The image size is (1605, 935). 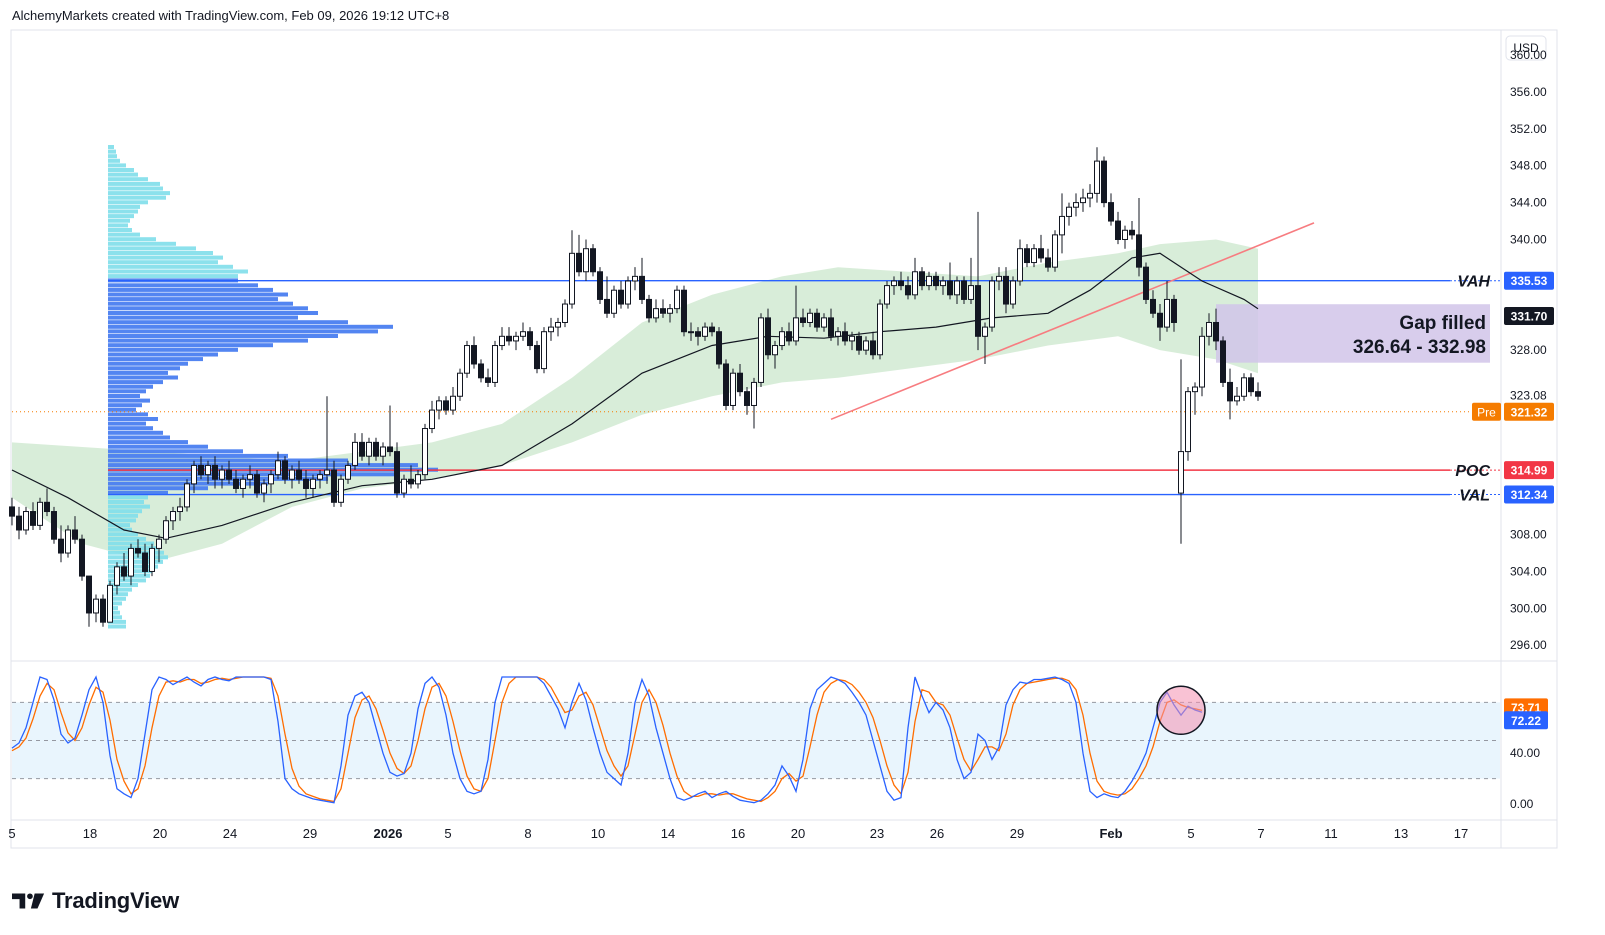 I want to click on time-axis: 5 18 20 24 29 2026 5 8 10 14 16 20 23 26 29 Feb 5 7 11 13 17, so click(x=738, y=833).